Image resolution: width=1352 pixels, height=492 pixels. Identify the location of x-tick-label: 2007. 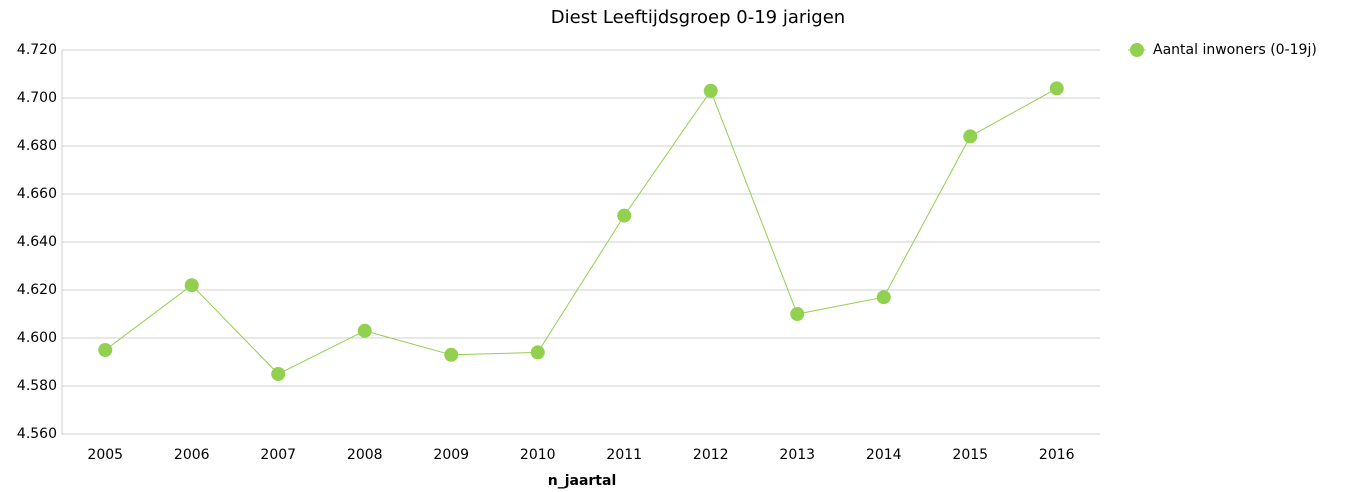
(278, 455).